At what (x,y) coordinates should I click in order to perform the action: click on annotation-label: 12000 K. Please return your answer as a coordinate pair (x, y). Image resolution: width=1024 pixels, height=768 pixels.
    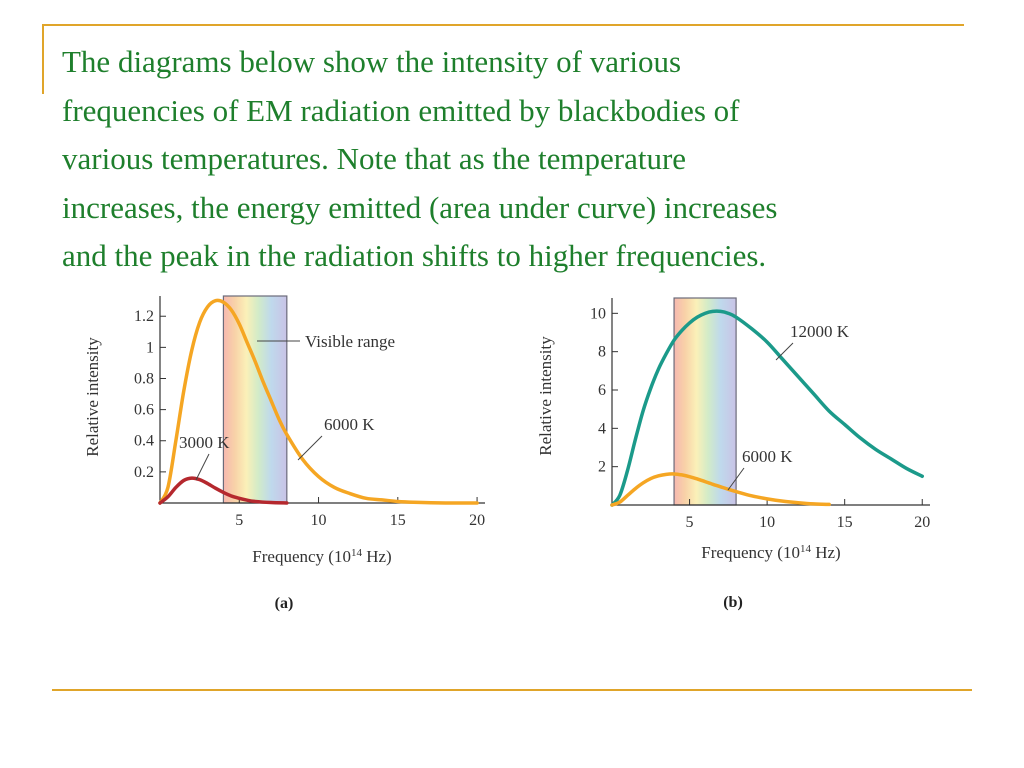
    Looking at the image, I should click on (820, 331).